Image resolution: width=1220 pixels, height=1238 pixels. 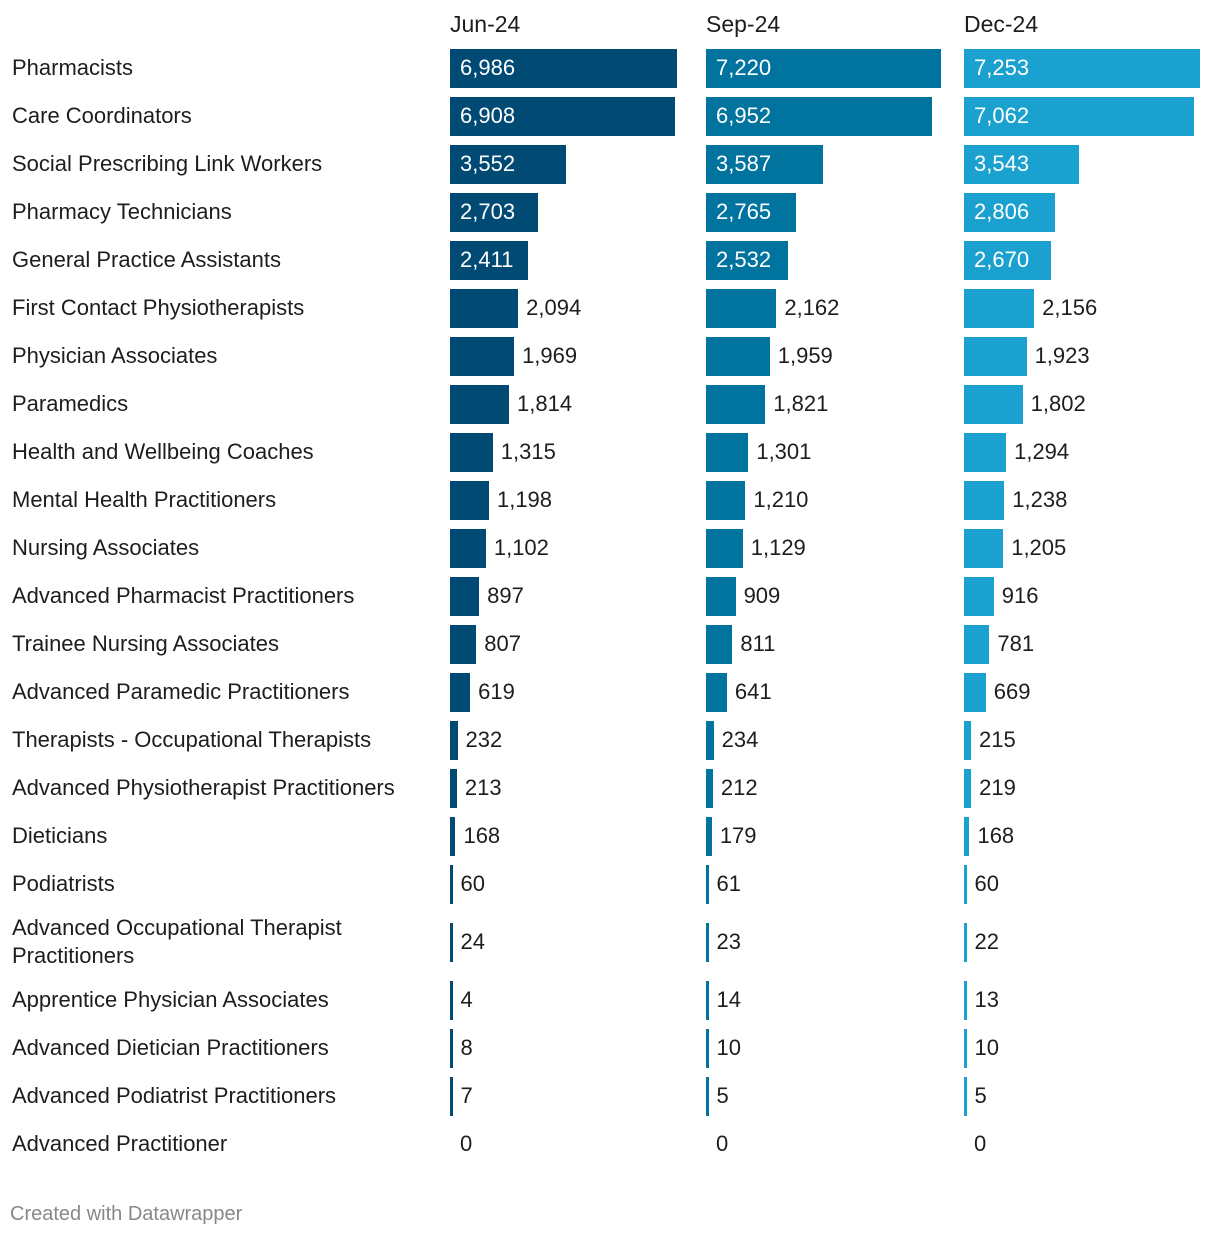 What do you see at coordinates (1070, 307) in the screenshot?
I see `value-label: 2,156` at bounding box center [1070, 307].